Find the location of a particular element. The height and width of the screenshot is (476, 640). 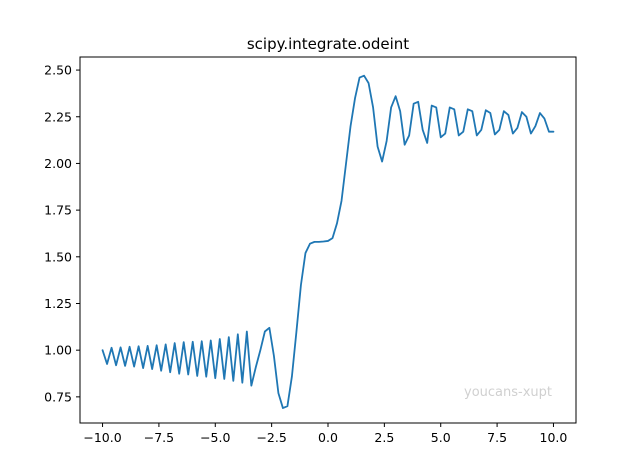

x-axis: −10.0 −7.5 −5.0 −2.5 0.0 2.5 5.0 7.5 10.0 is located at coordinates (325, 434).